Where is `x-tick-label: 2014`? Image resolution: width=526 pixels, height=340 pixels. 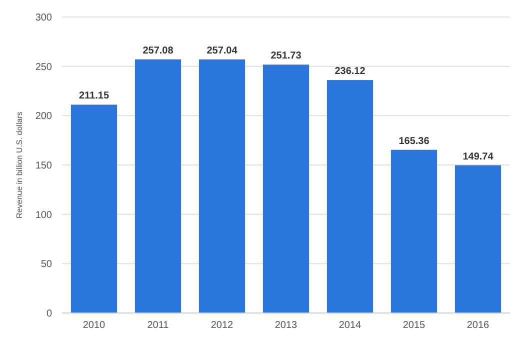
x-tick-label: 2014 is located at coordinates (350, 325).